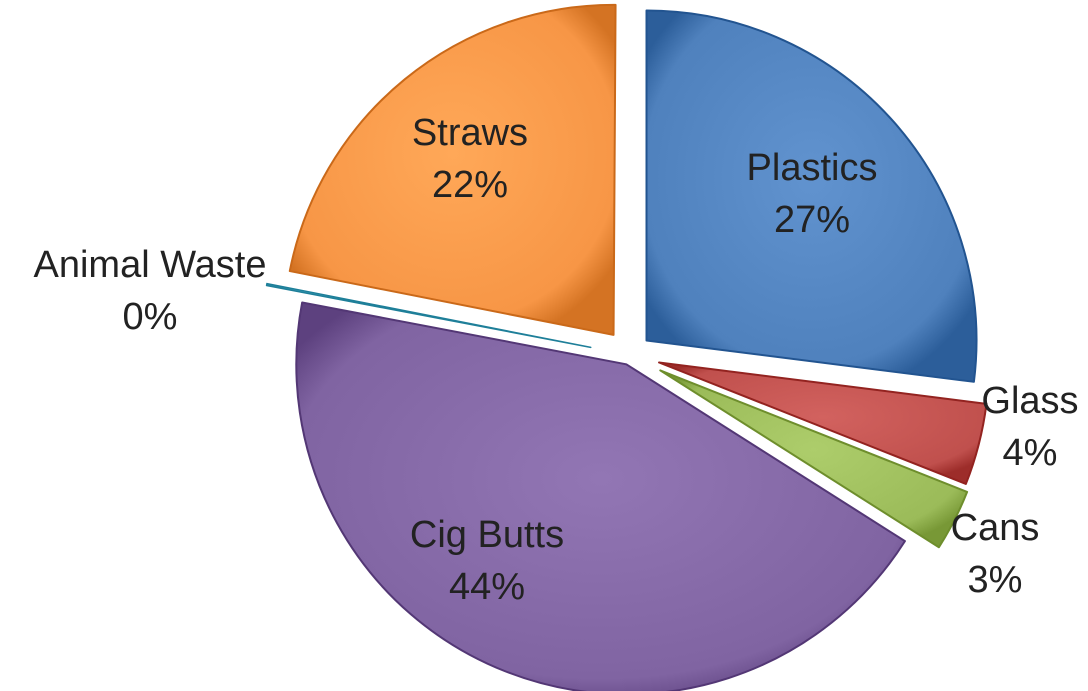 The width and height of the screenshot is (1088, 691). I want to click on slice-label-plastics: Plastics, so click(812, 168).